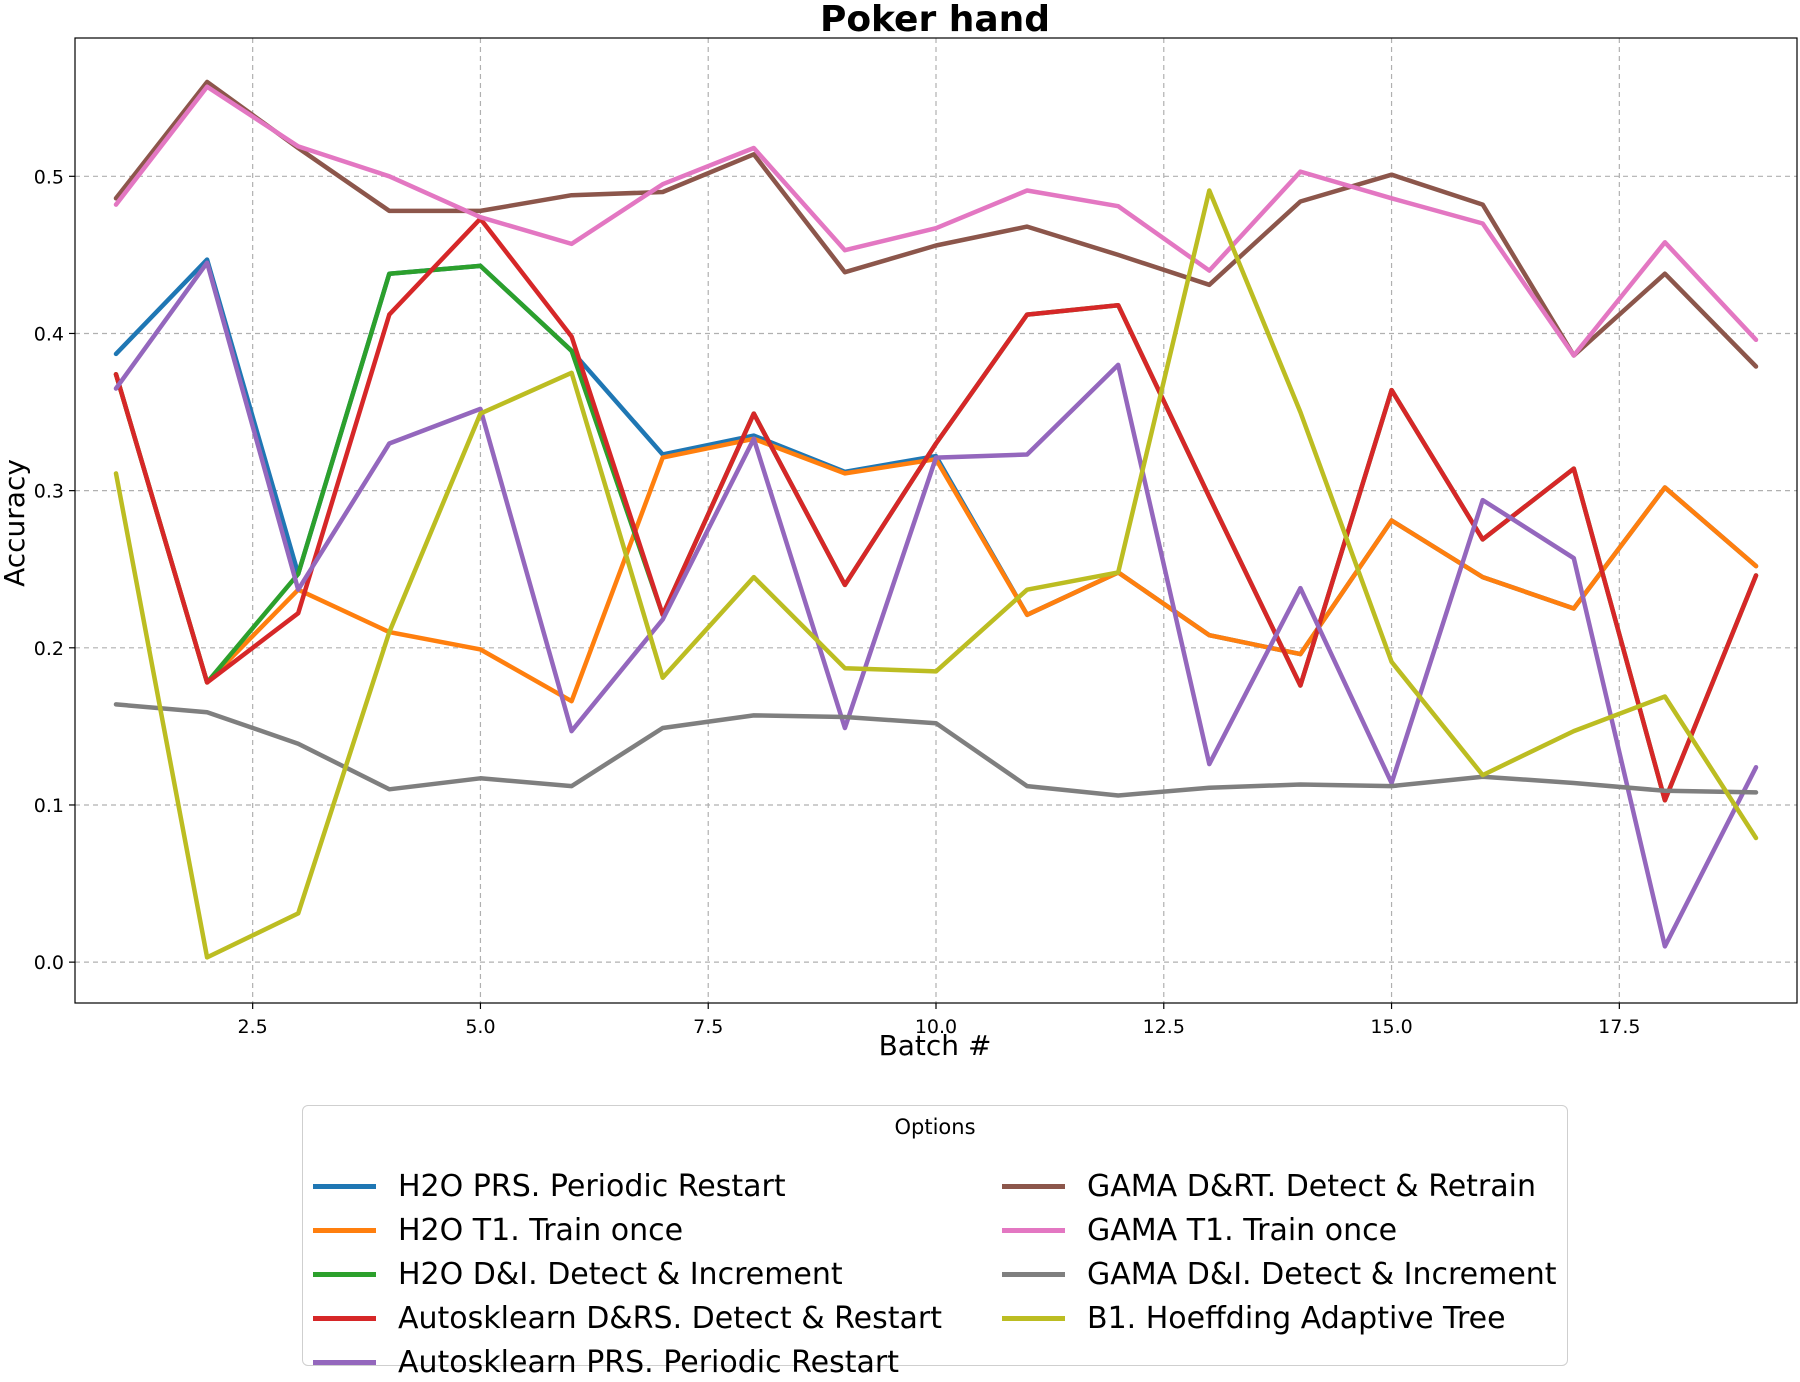  What do you see at coordinates (1242, 1230) in the screenshot?
I see `legend-label: GAMA T1. Train once` at bounding box center [1242, 1230].